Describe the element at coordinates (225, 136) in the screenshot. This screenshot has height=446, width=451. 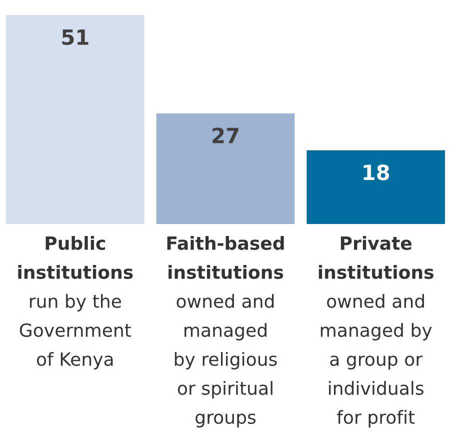
I see `data-label: 27` at that location.